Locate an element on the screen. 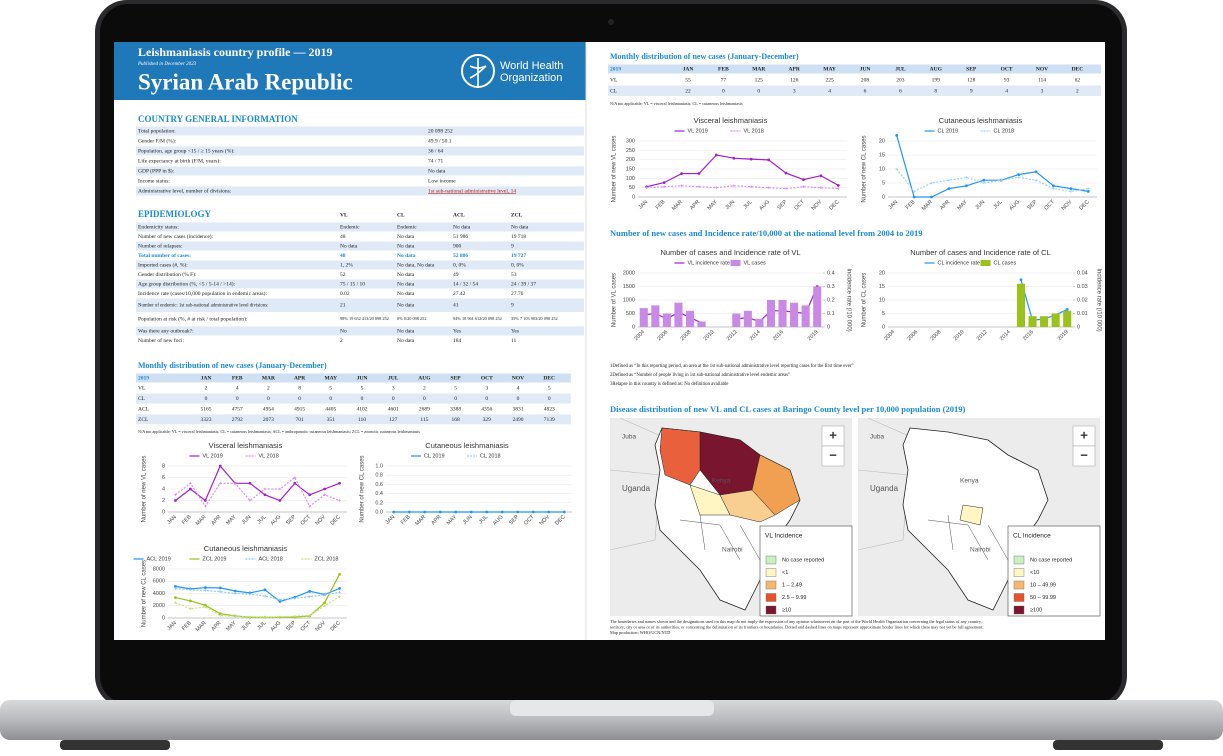 The width and height of the screenshot is (1223, 756). cell: 22 is located at coordinates (688, 91).